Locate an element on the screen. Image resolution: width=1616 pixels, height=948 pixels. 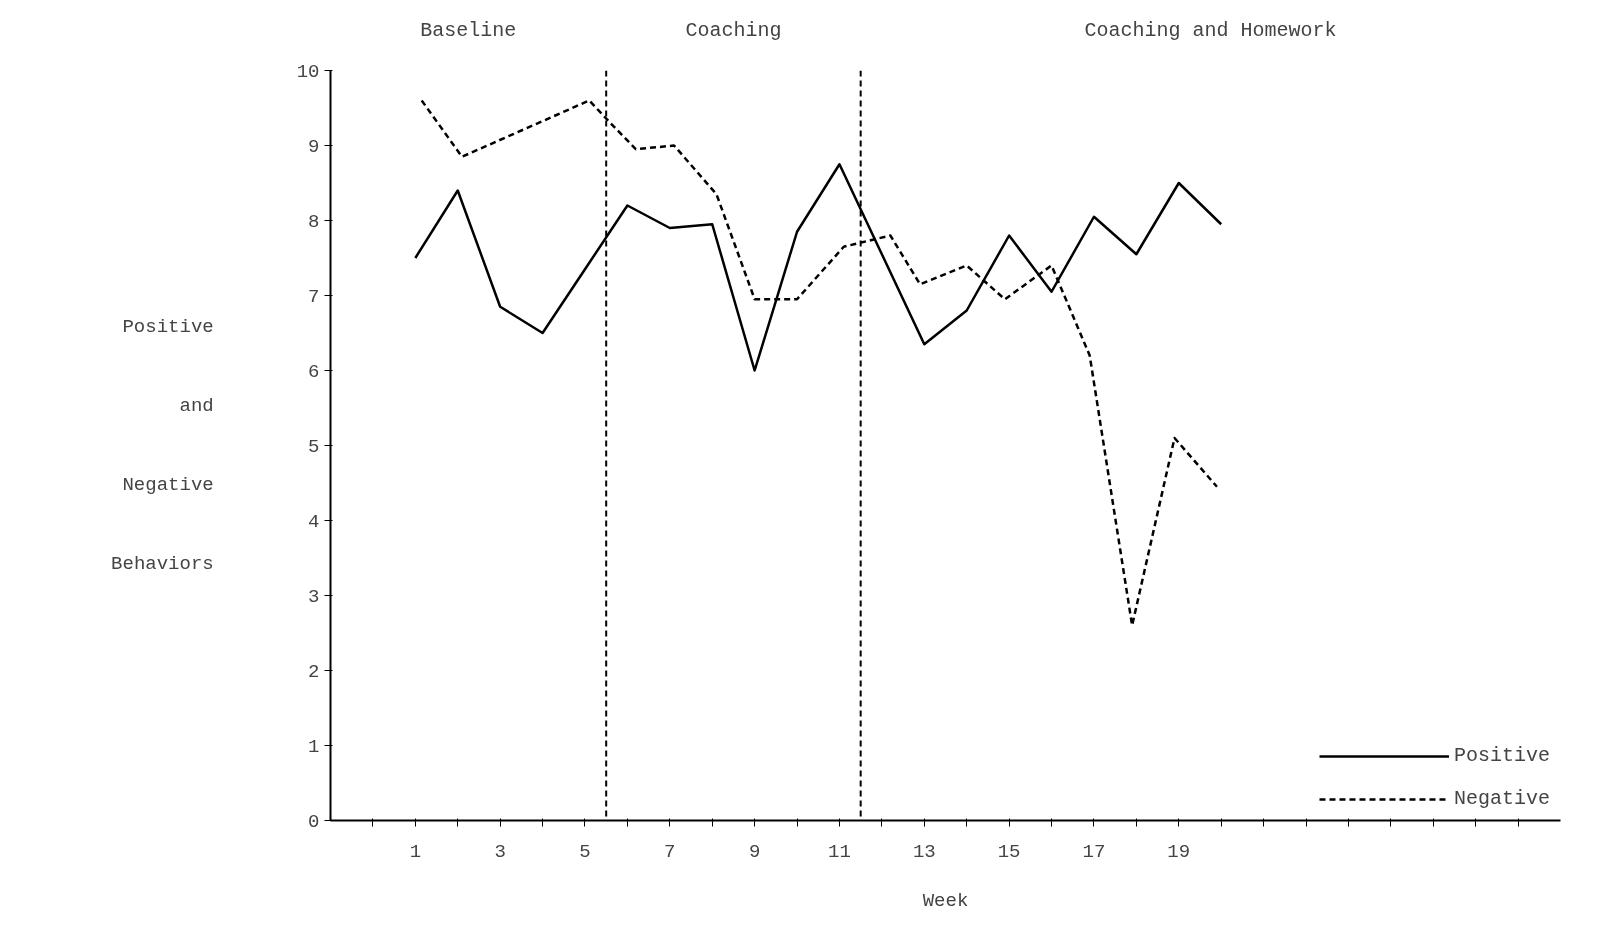
y-tick-label: 0 is located at coordinates (314, 821).